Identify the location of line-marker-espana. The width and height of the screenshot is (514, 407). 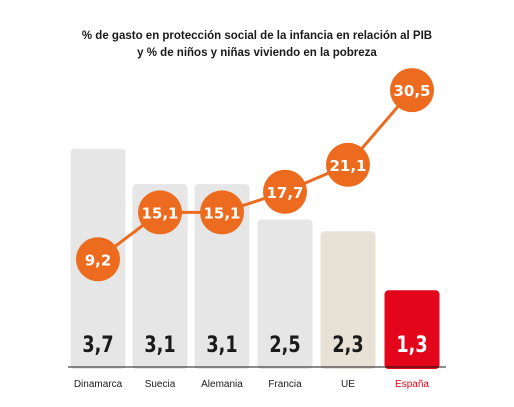
(412, 90).